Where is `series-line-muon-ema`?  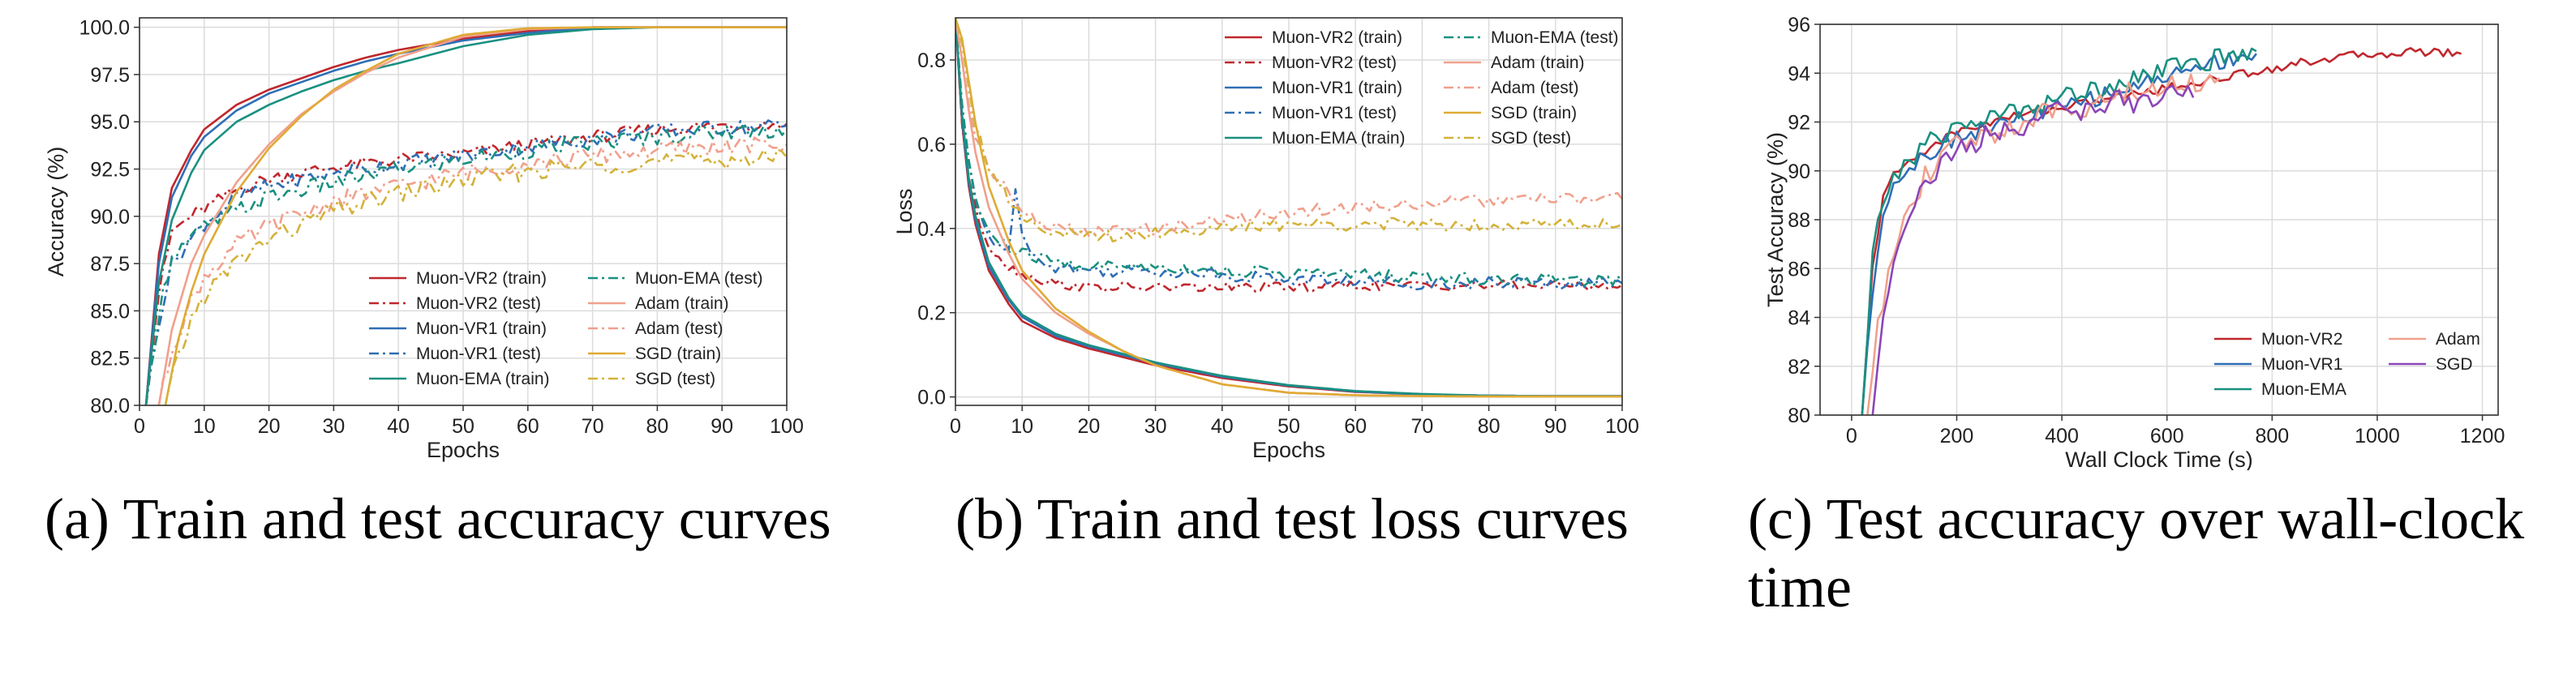 series-line-muon-ema is located at coordinates (2059, 231).